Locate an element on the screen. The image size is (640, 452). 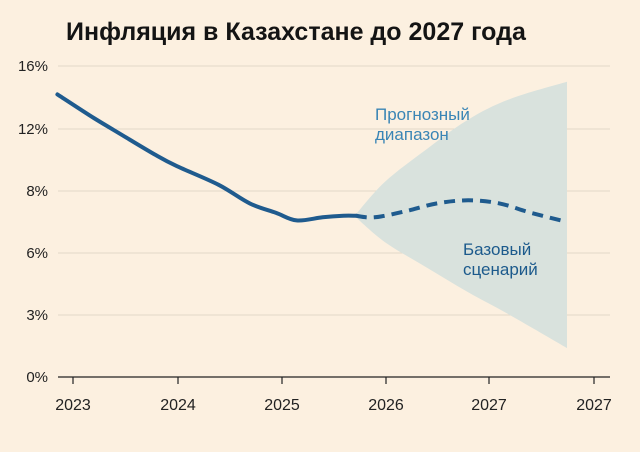
base-scenario-label: Базовый is located at coordinates (497, 249).